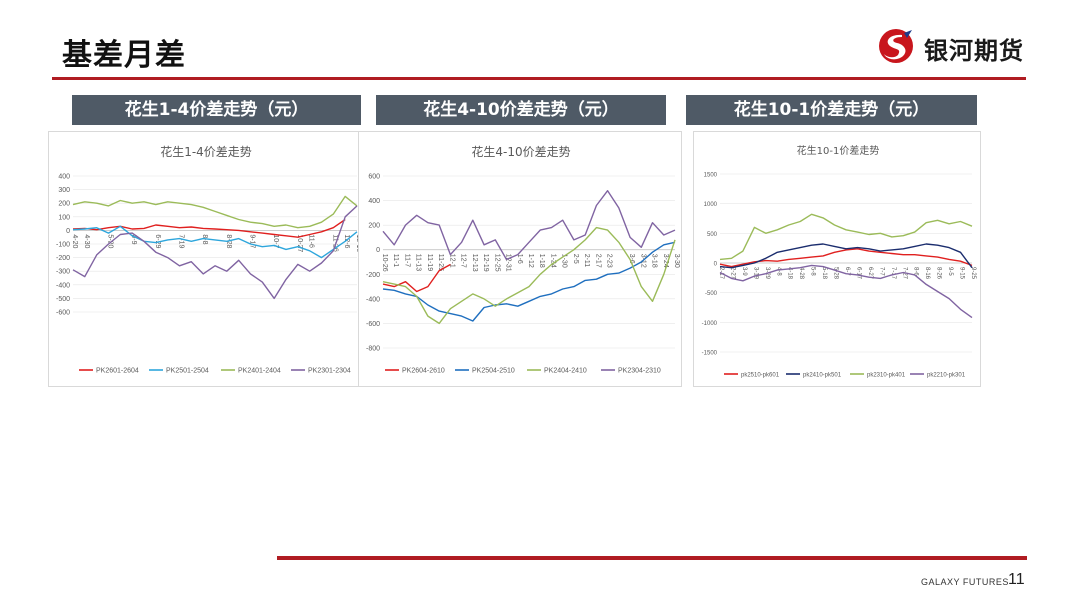 This screenshot has height=608, width=1080. I want to click on x-tick-label: 3-9, so click(744, 271).